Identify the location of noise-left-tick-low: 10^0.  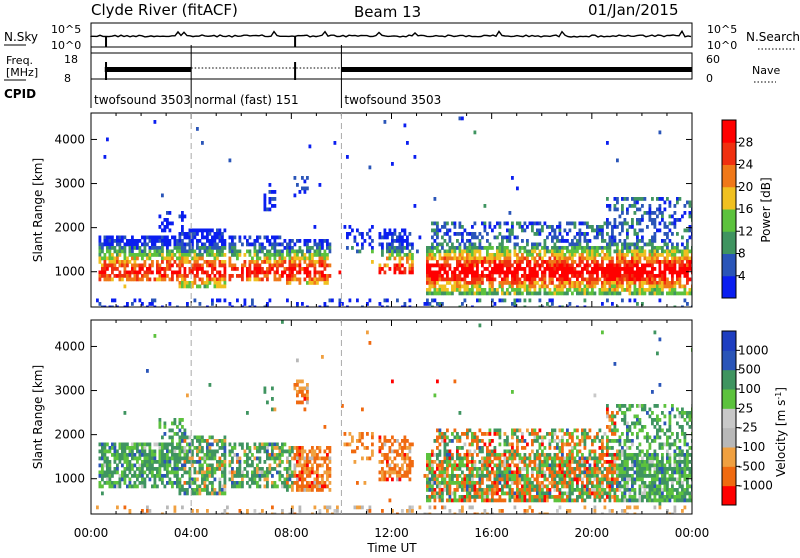
(66, 45).